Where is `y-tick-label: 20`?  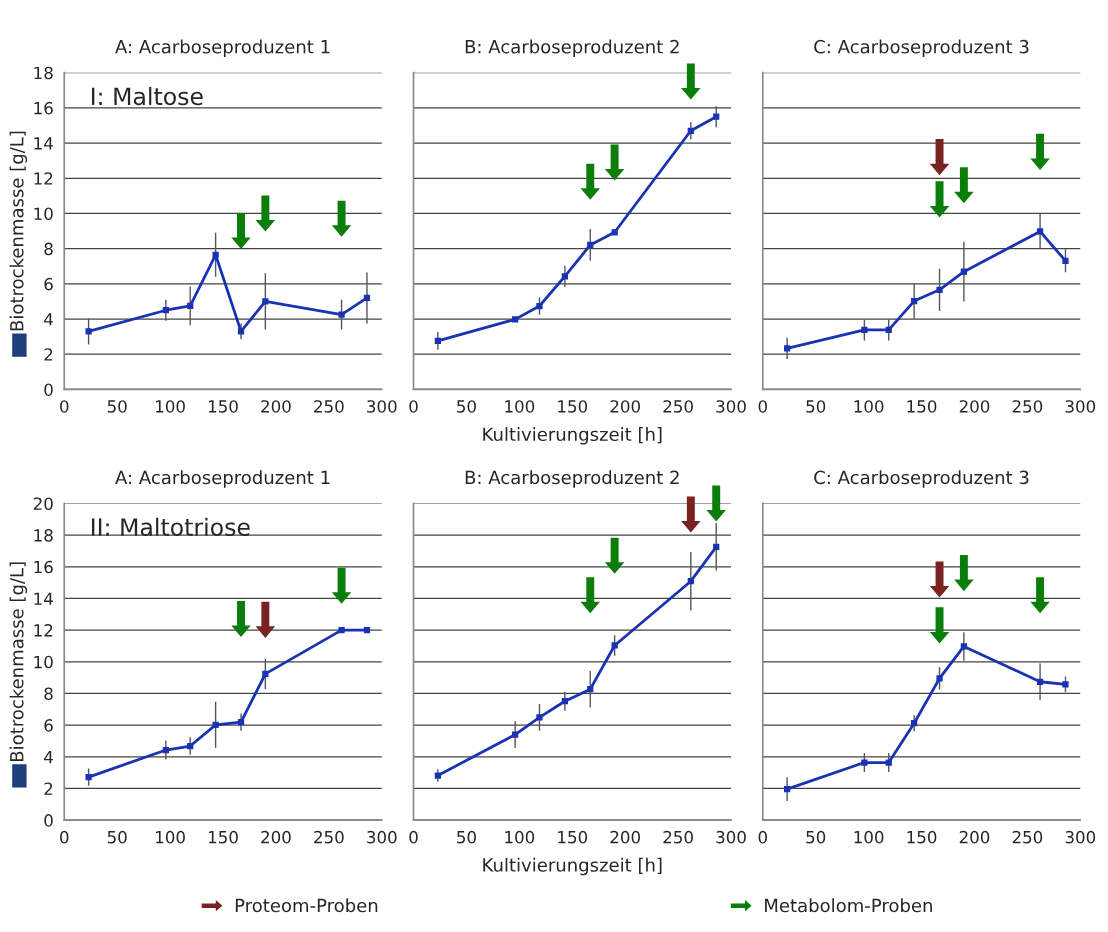
y-tick-label: 20 is located at coordinates (43, 504).